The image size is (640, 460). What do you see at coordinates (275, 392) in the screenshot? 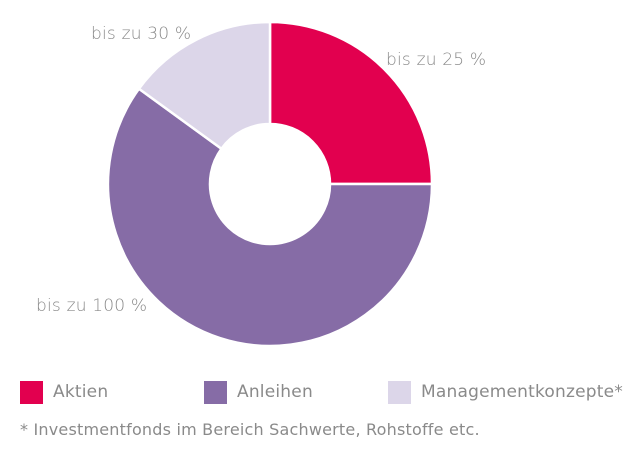
I see `legend-label-anleihen: Anleihen` at bounding box center [275, 392].